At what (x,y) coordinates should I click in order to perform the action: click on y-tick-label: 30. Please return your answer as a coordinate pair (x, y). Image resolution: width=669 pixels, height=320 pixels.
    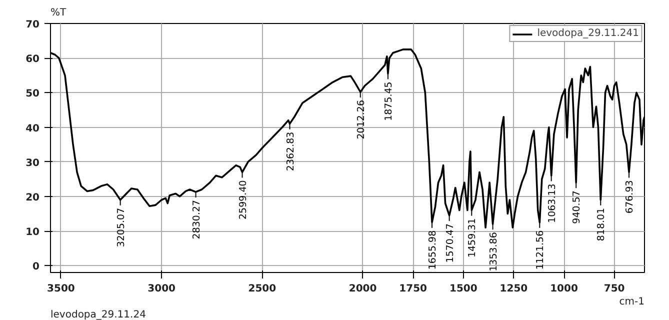
    Looking at the image, I should click on (33, 163).